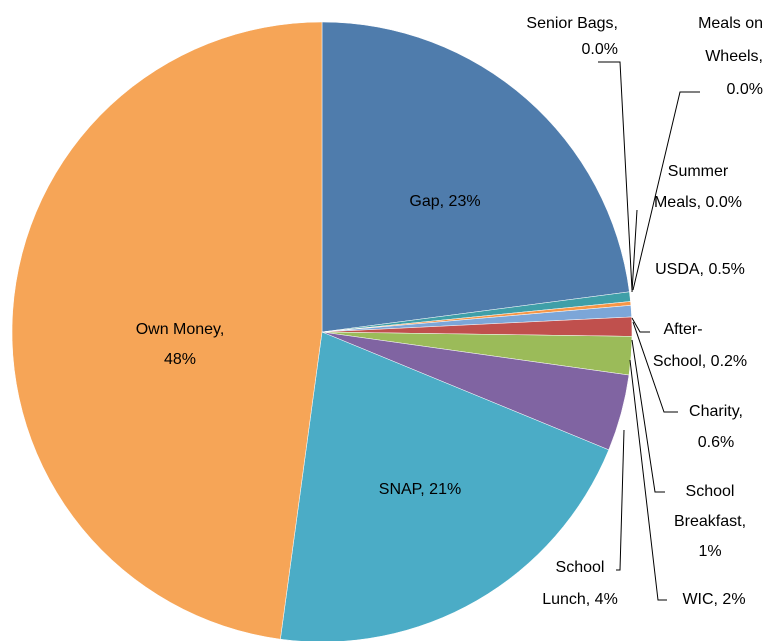  I want to click on data-label: WIC, 2%, so click(713, 599).